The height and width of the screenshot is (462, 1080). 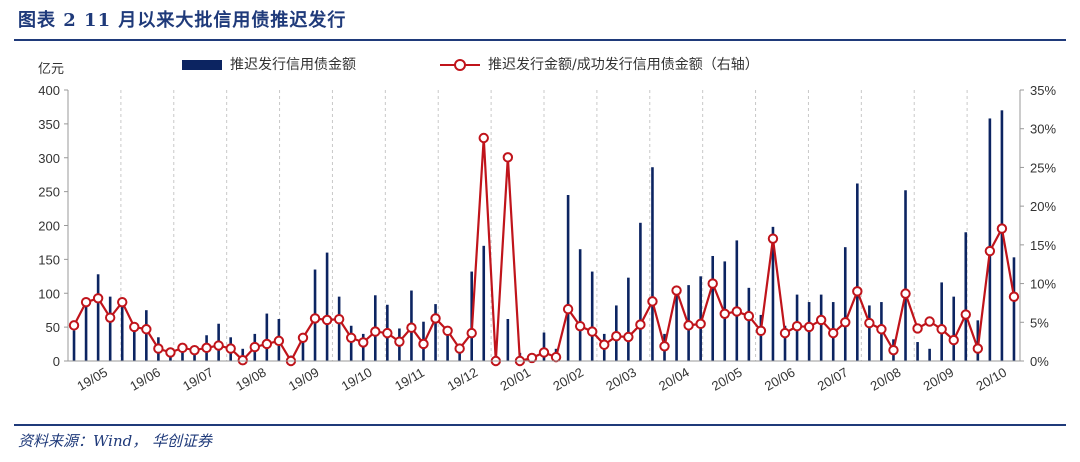 I want to click on x-tick-label: 20/06, so click(x=780, y=378).